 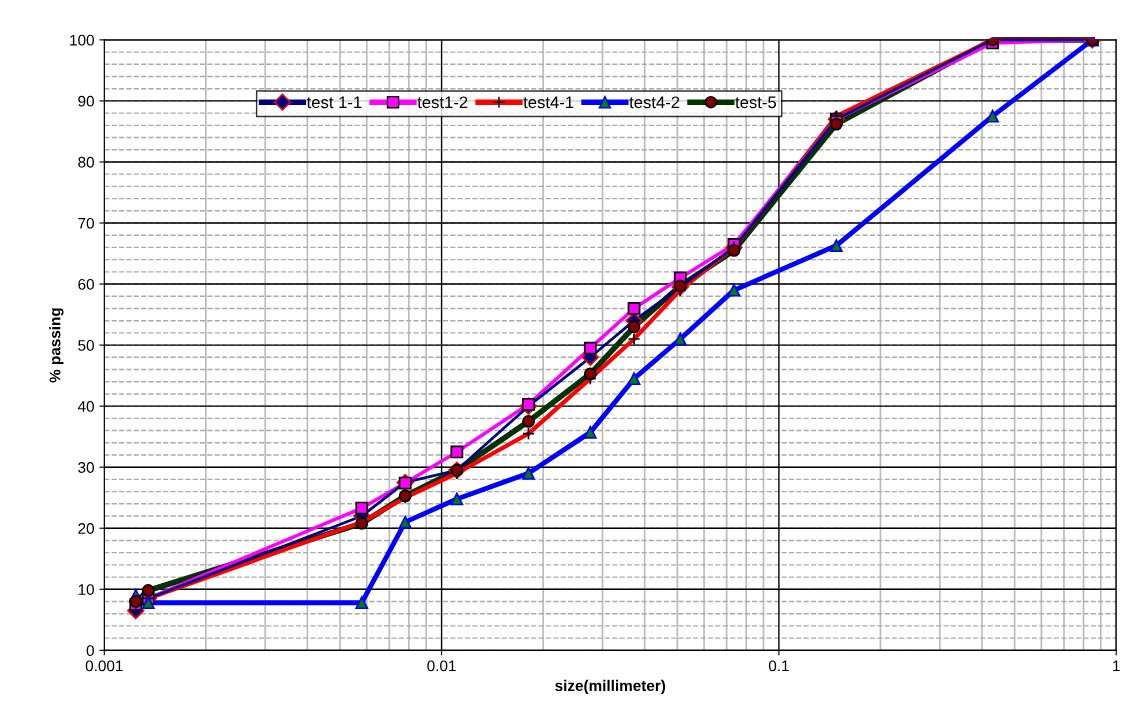 What do you see at coordinates (104, 666) in the screenshot?
I see `x-tick-label: 0.001` at bounding box center [104, 666].